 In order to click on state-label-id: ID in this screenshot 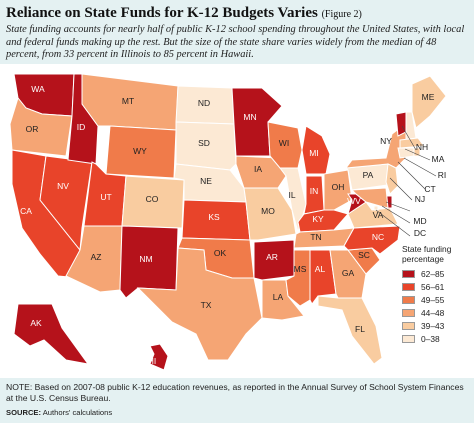, I will do `click(81, 127)`.